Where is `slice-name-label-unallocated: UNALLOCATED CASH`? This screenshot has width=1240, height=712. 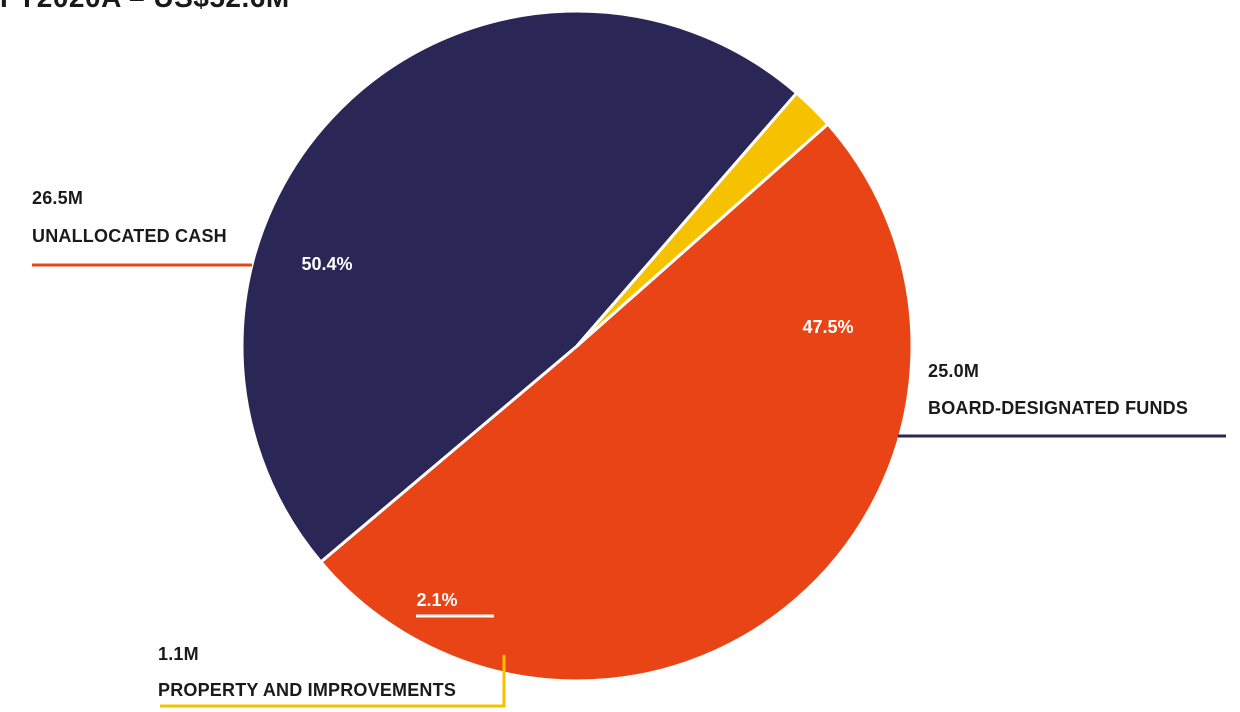
slice-name-label-unallocated: UNALLOCATED CASH is located at coordinates (129, 236).